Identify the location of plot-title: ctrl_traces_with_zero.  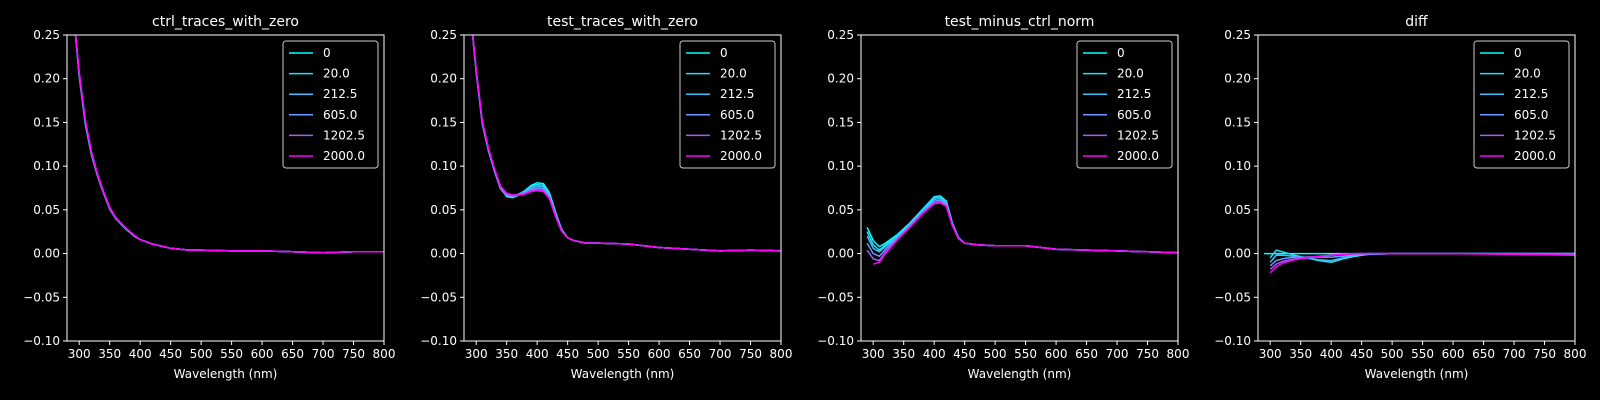
(225, 22).